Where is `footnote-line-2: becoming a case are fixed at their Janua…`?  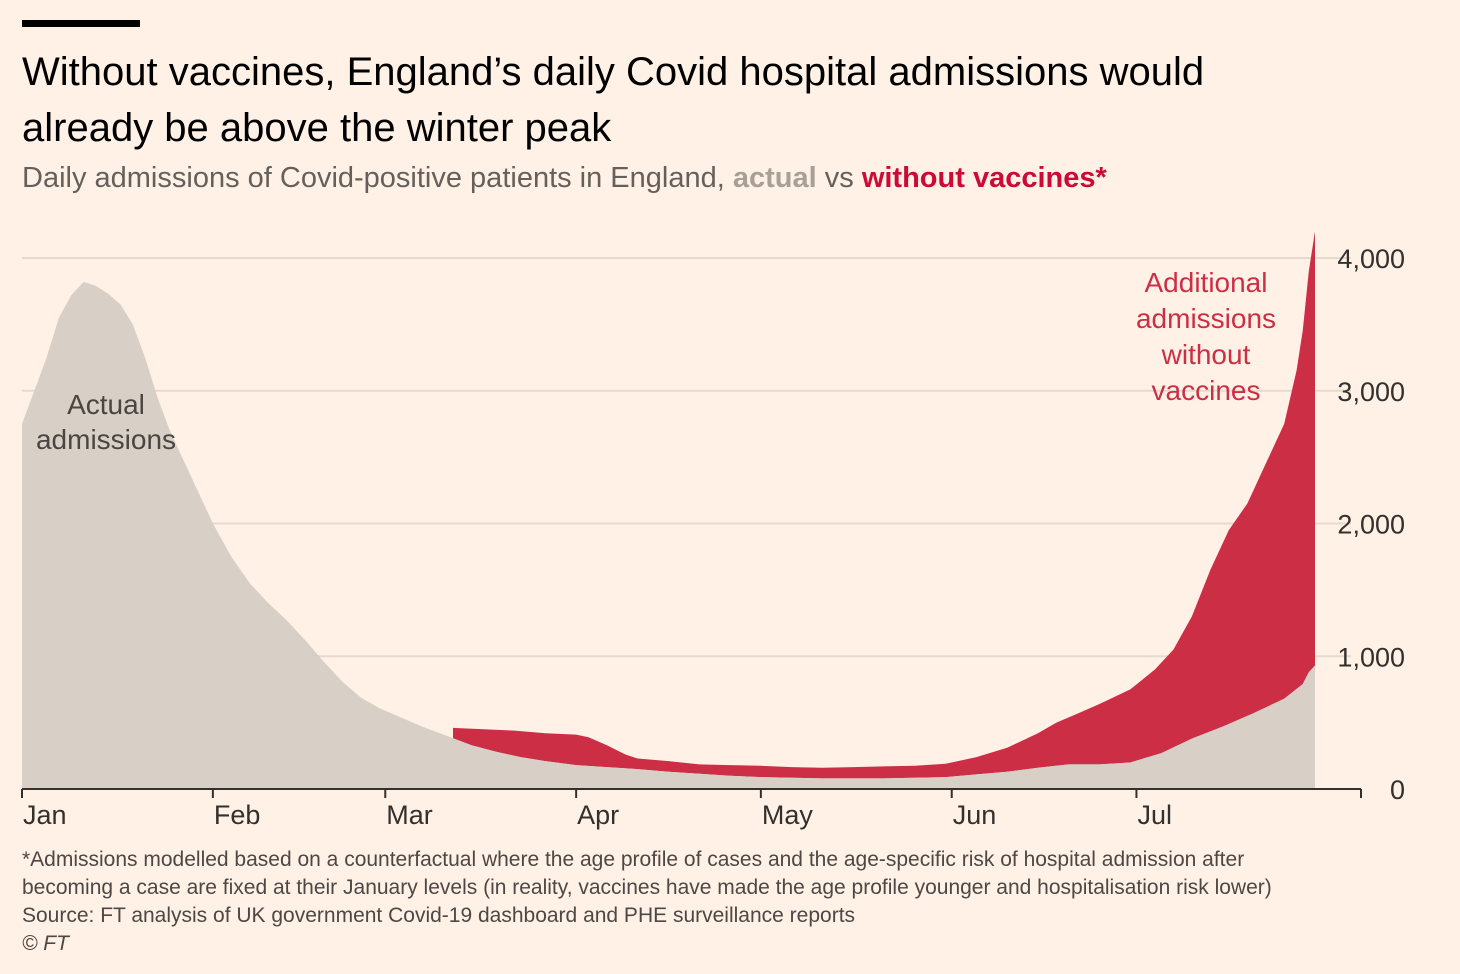 footnote-line-2: becoming a case are fixed at their Janua… is located at coordinates (647, 887).